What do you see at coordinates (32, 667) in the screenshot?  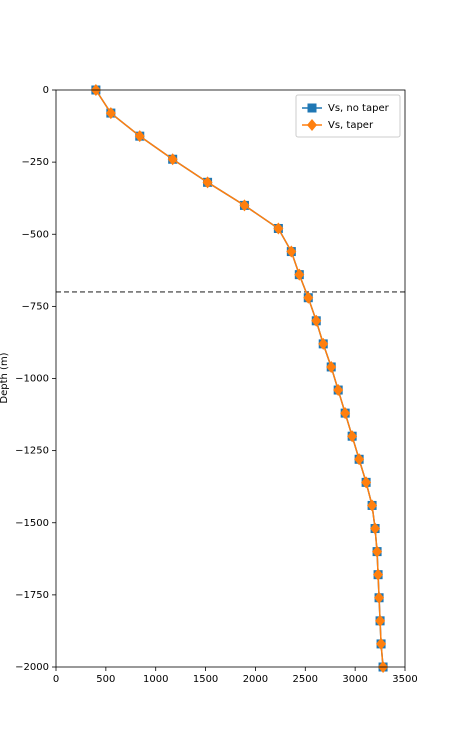 I see `y-tick-label: −2000` at bounding box center [32, 667].